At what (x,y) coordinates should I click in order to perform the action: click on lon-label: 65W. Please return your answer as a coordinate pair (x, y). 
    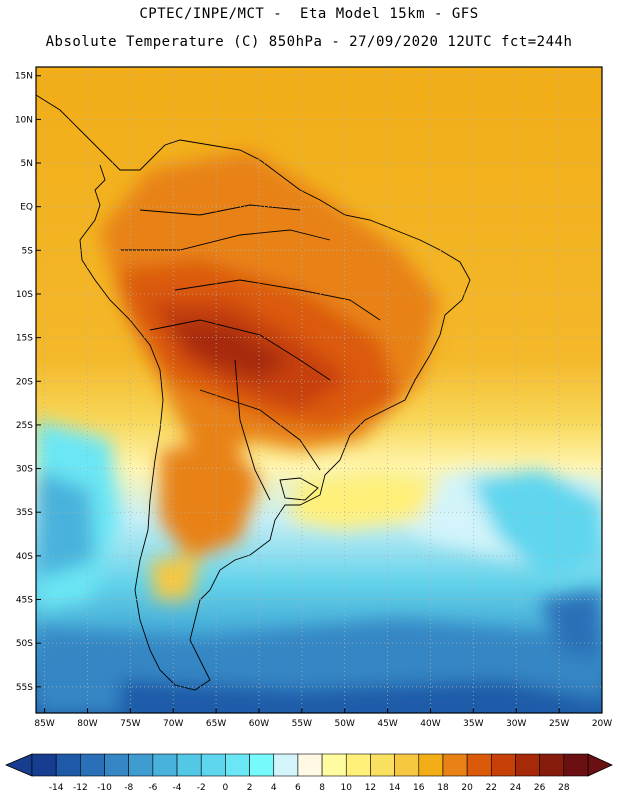
    Looking at the image, I should click on (216, 724).